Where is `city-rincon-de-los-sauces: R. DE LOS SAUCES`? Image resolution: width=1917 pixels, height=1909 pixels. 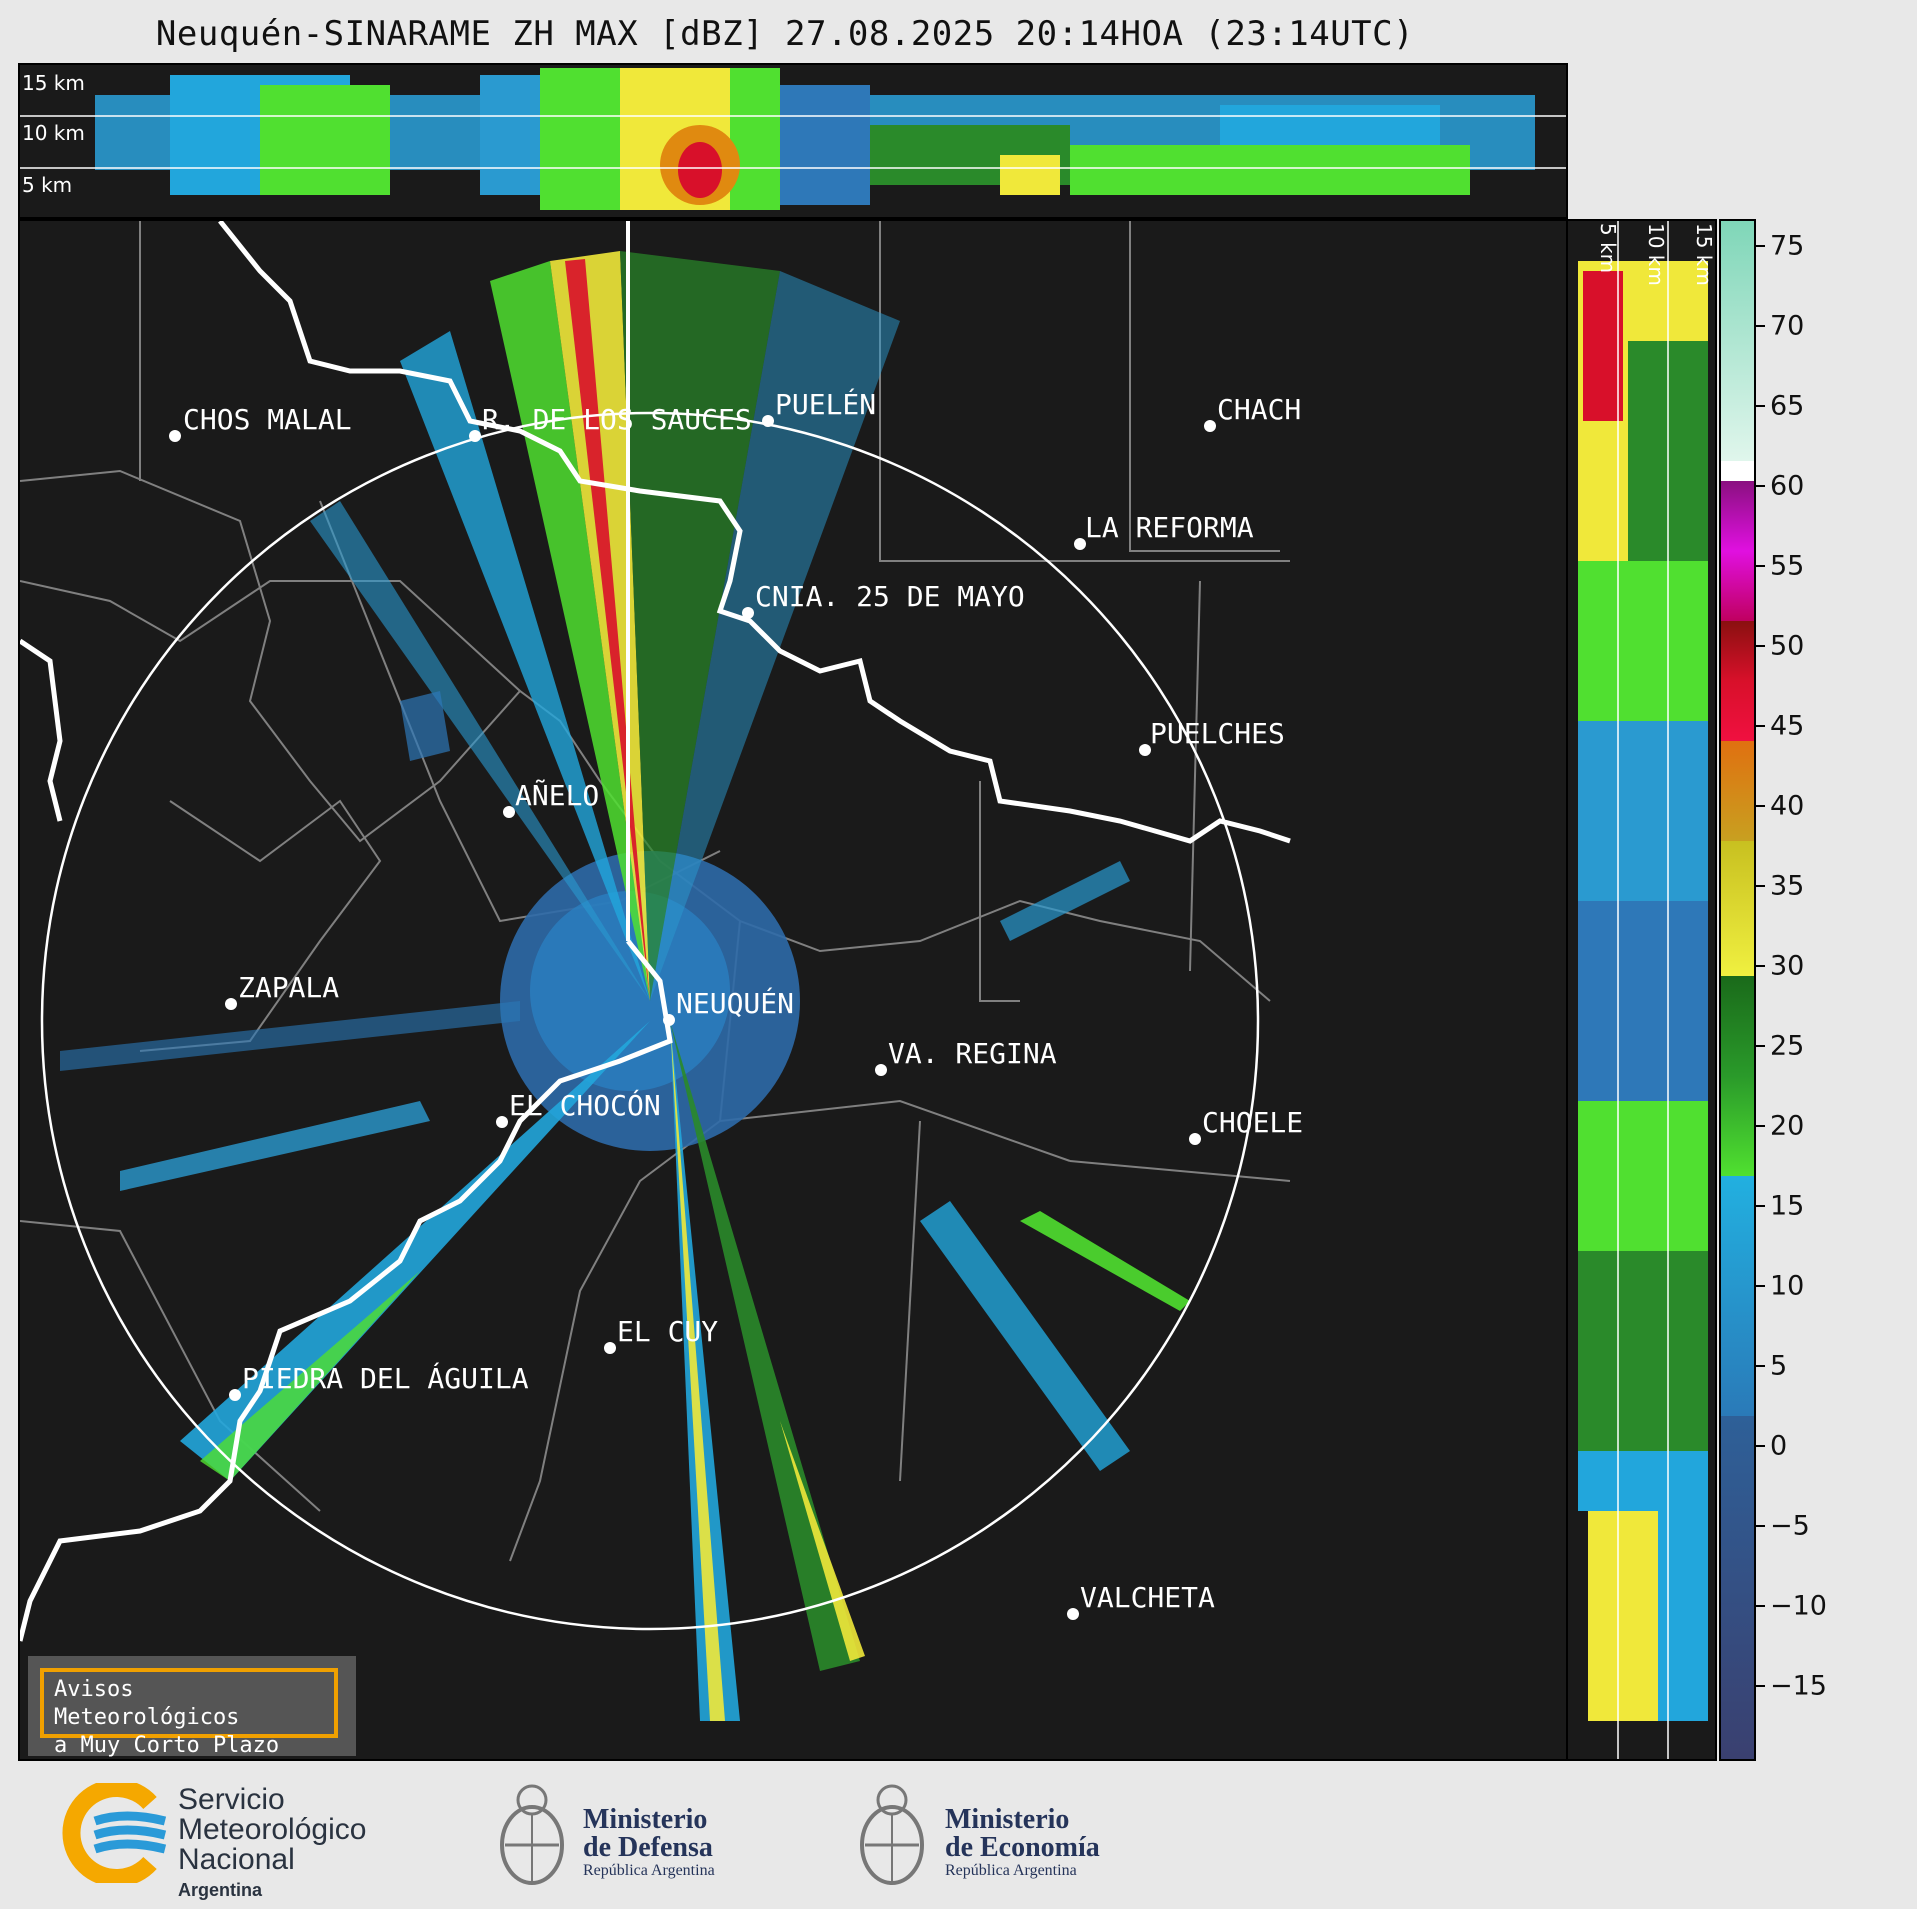 city-rincon-de-los-sauces: R. DE LOS SAUCES is located at coordinates (617, 419).